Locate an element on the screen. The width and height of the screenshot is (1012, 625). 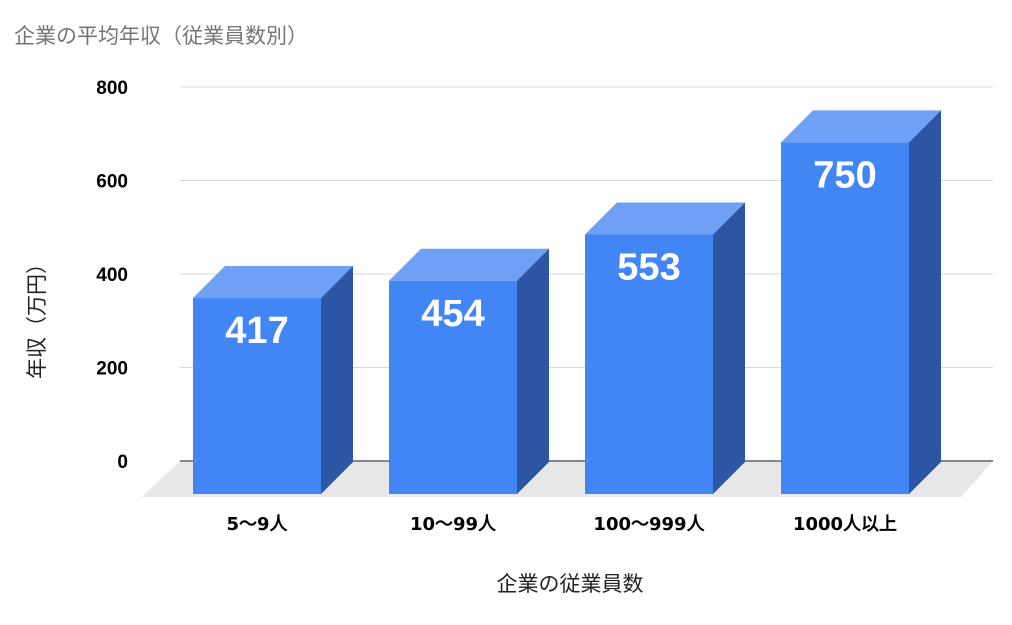
y-tick-label: 400 is located at coordinates (112, 275).